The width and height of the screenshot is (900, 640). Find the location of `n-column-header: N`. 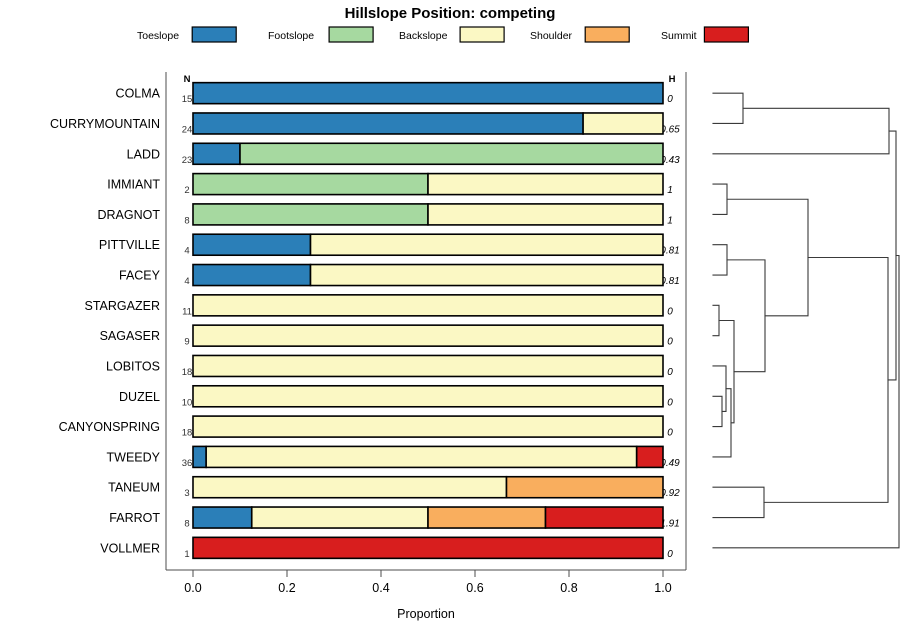

n-column-header: N is located at coordinates (187, 79).